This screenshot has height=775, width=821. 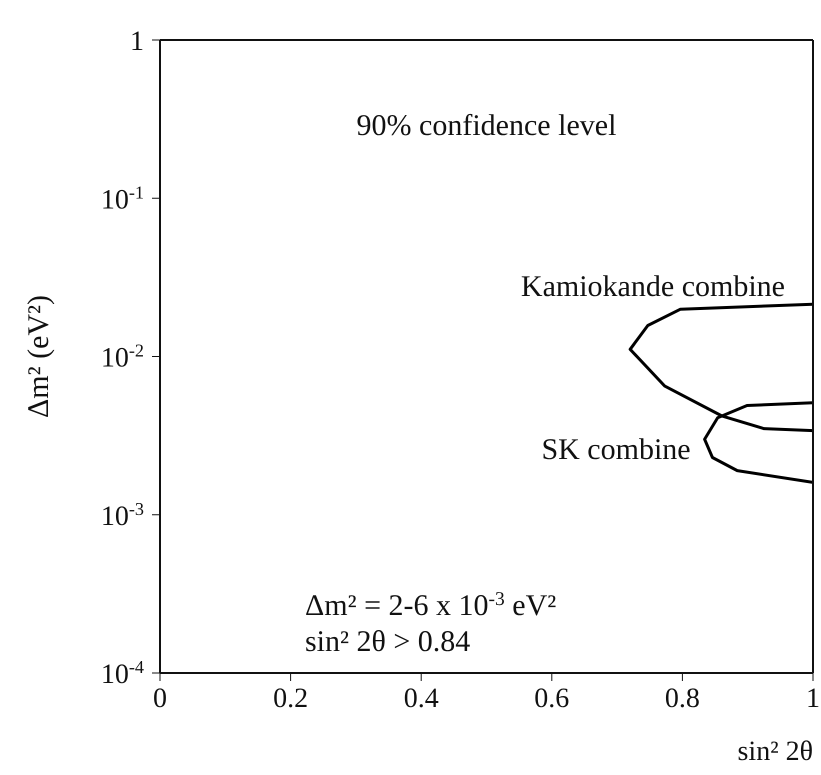 What do you see at coordinates (122, 199) in the screenshot?
I see `y-tick-label: 10$^{-1}$` at bounding box center [122, 199].